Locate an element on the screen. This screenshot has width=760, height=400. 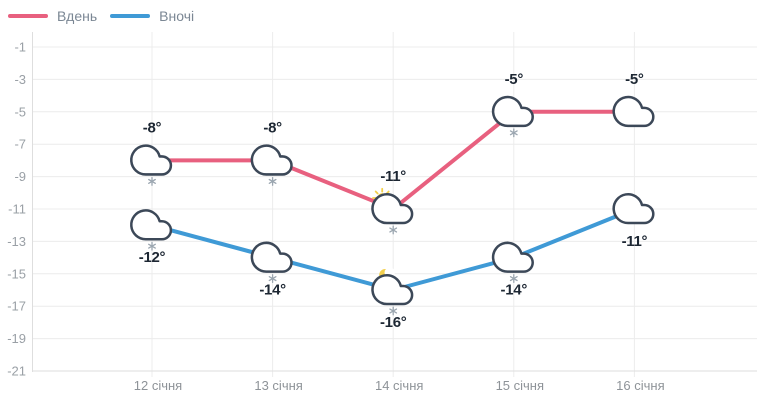
legend-item-night: Вночі is located at coordinates (152, 16).